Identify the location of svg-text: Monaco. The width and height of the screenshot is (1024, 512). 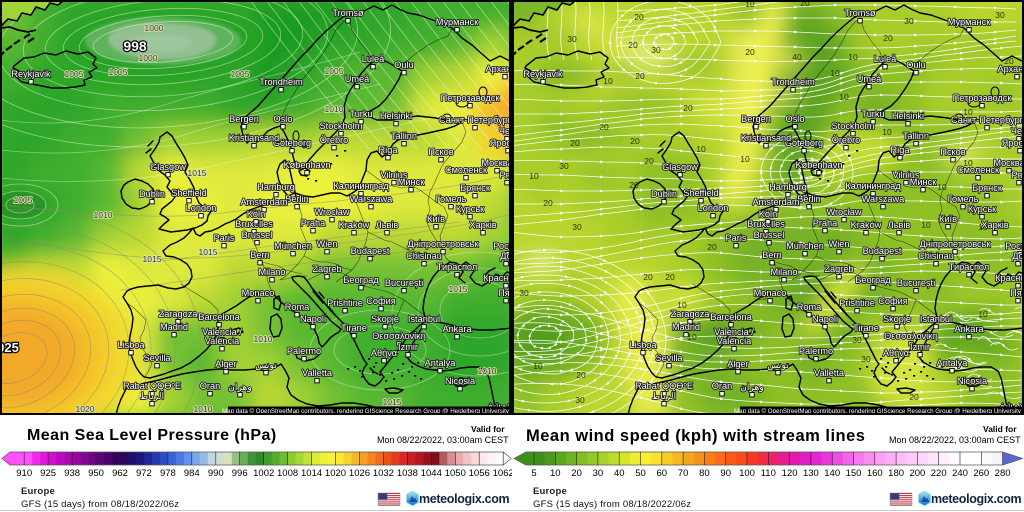
(258, 293).